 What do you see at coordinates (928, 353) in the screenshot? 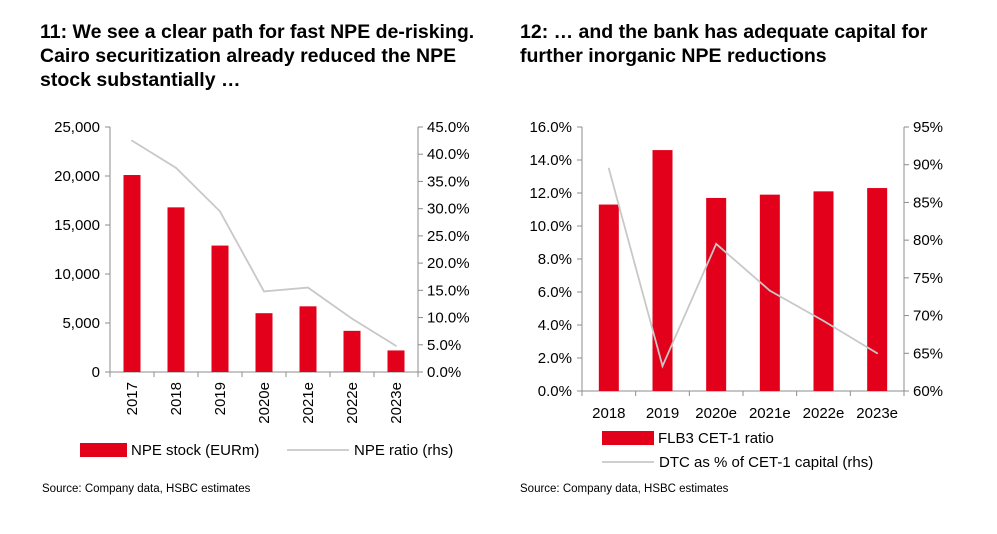
I see `y2-tick-label: 65%` at bounding box center [928, 353].